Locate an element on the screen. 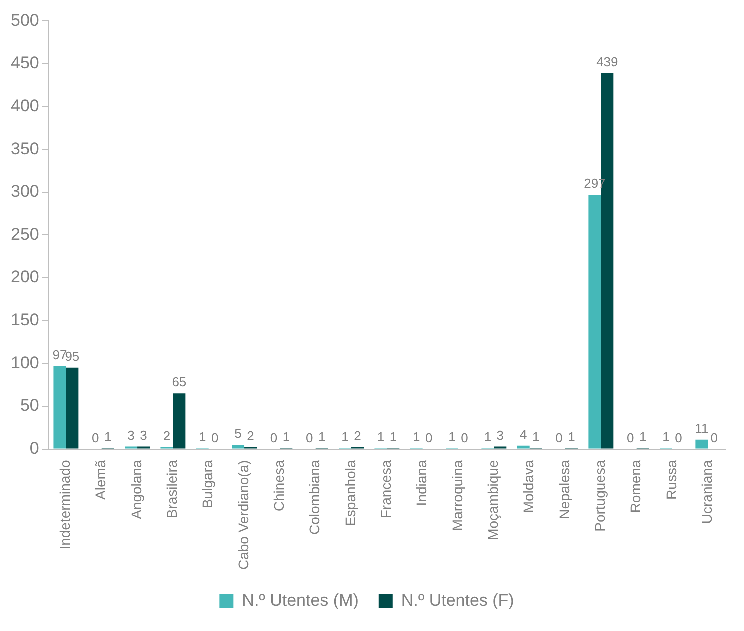  data-label: 439 is located at coordinates (607, 62).